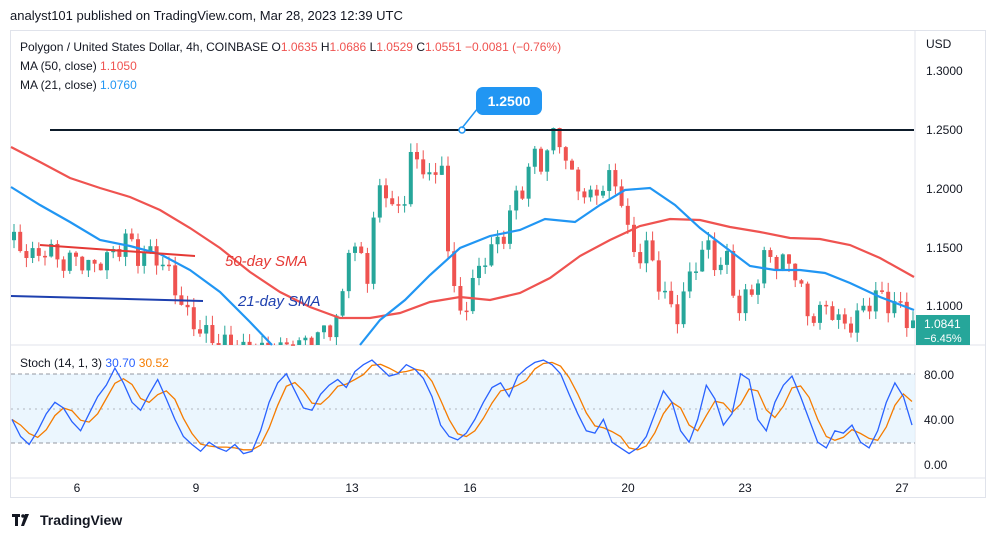  What do you see at coordinates (81, 520) in the screenshot?
I see `footer-brand-text: TradingView` at bounding box center [81, 520].